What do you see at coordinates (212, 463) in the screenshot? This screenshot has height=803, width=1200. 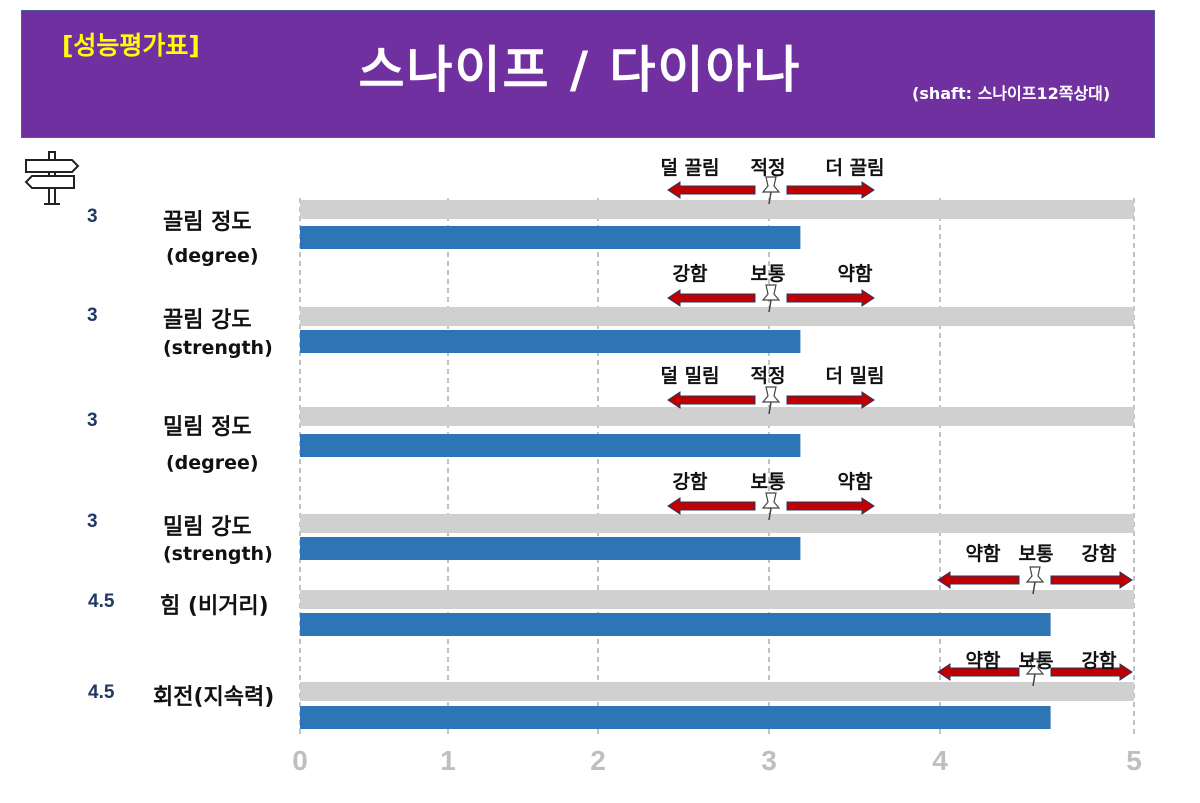 I see `row-3-sublabel: (degree)` at bounding box center [212, 463].